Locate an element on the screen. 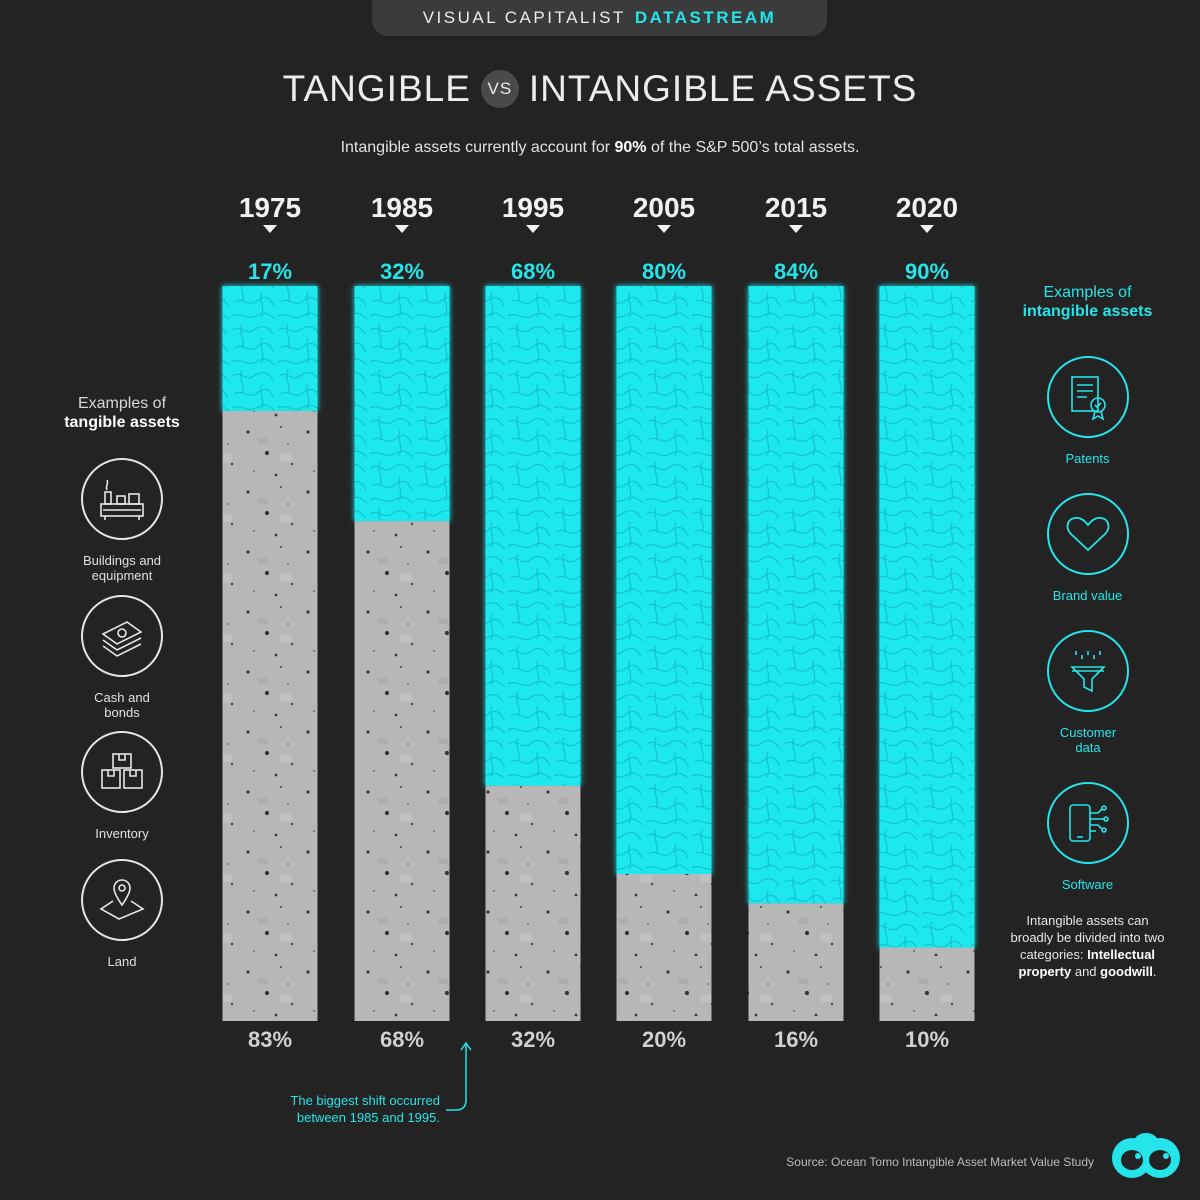  tangible-label-cash: Cash and bonds is located at coordinates (122, 705).